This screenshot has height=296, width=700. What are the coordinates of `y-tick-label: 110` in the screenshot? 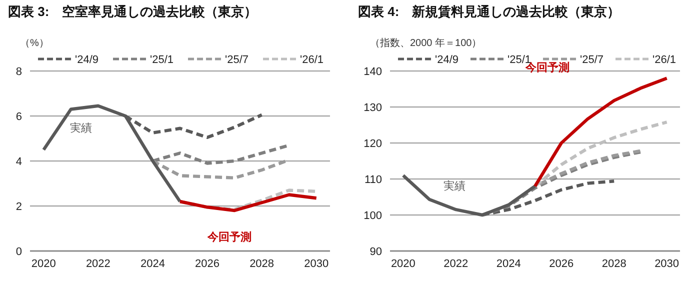 It's located at (373, 180).